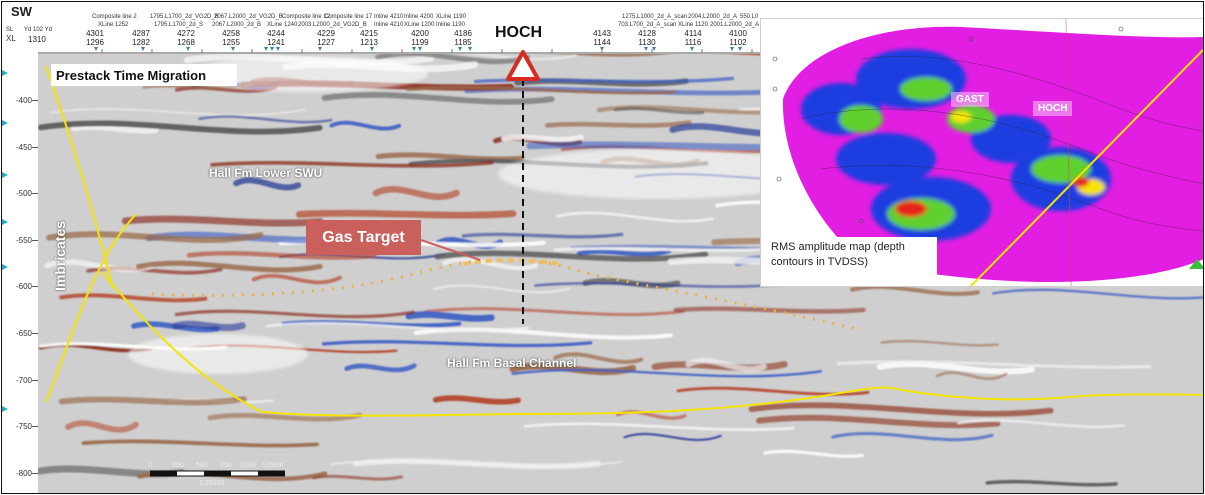  What do you see at coordinates (348, 17) in the screenshot?
I see `line-annotation: Composite line 17` at bounding box center [348, 17].